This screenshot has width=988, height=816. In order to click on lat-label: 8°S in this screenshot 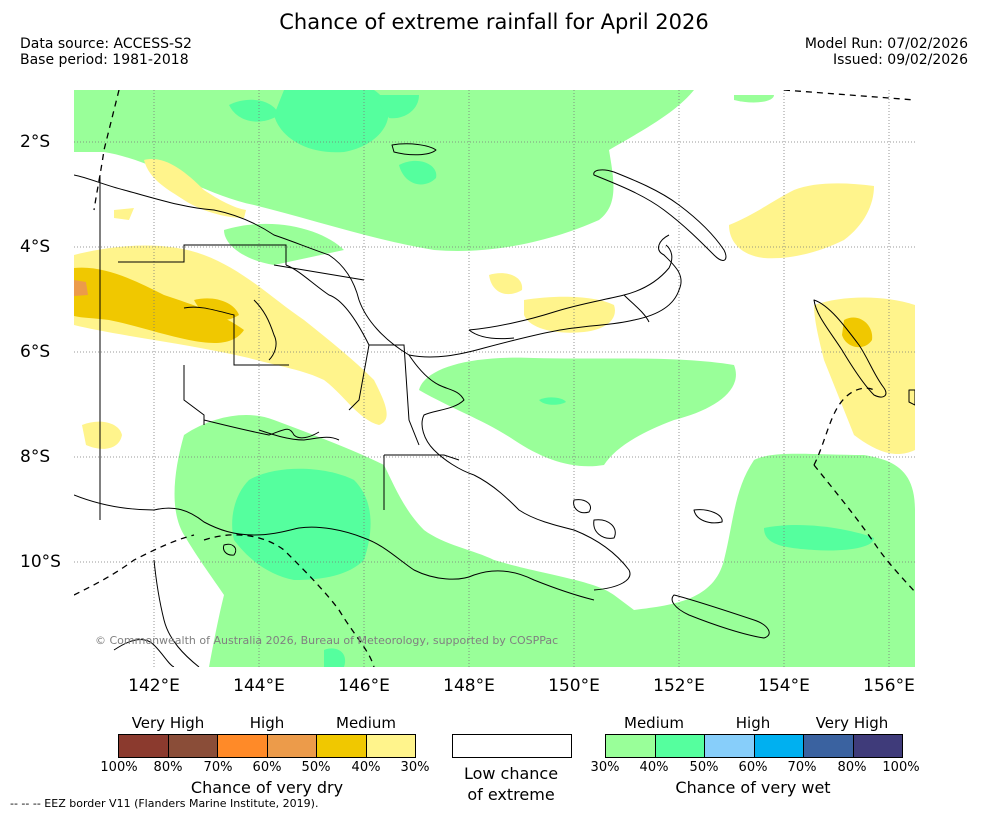, I will do `click(35, 457)`.